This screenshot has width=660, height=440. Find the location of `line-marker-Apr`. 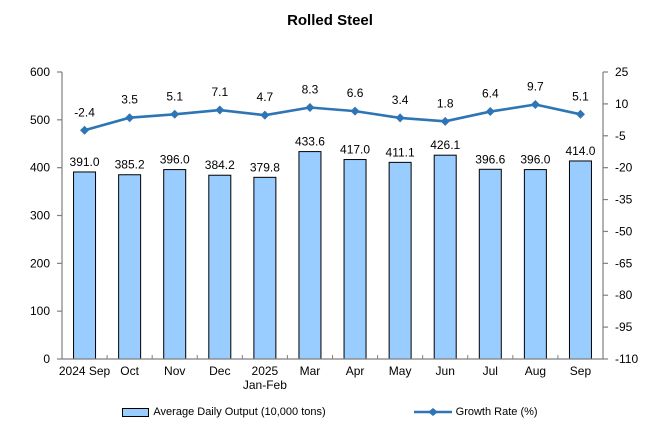

line-marker-Apr is located at coordinates (355, 111).